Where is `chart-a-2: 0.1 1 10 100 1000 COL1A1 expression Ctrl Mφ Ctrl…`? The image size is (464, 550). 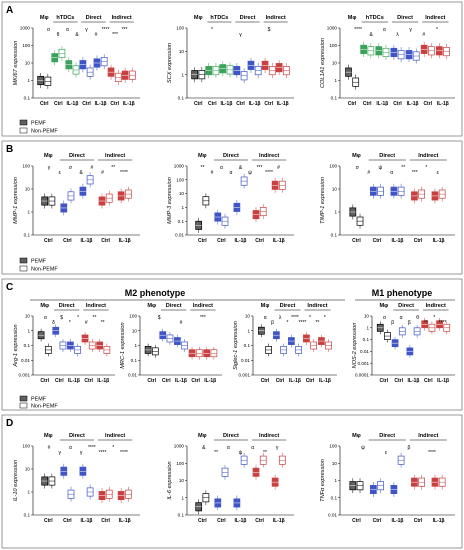 chart-a-2: 0.1 1 10 100 1000 COL1A1 expression Ctrl Mφ Ctrl… is located at coordinates (387, 61).